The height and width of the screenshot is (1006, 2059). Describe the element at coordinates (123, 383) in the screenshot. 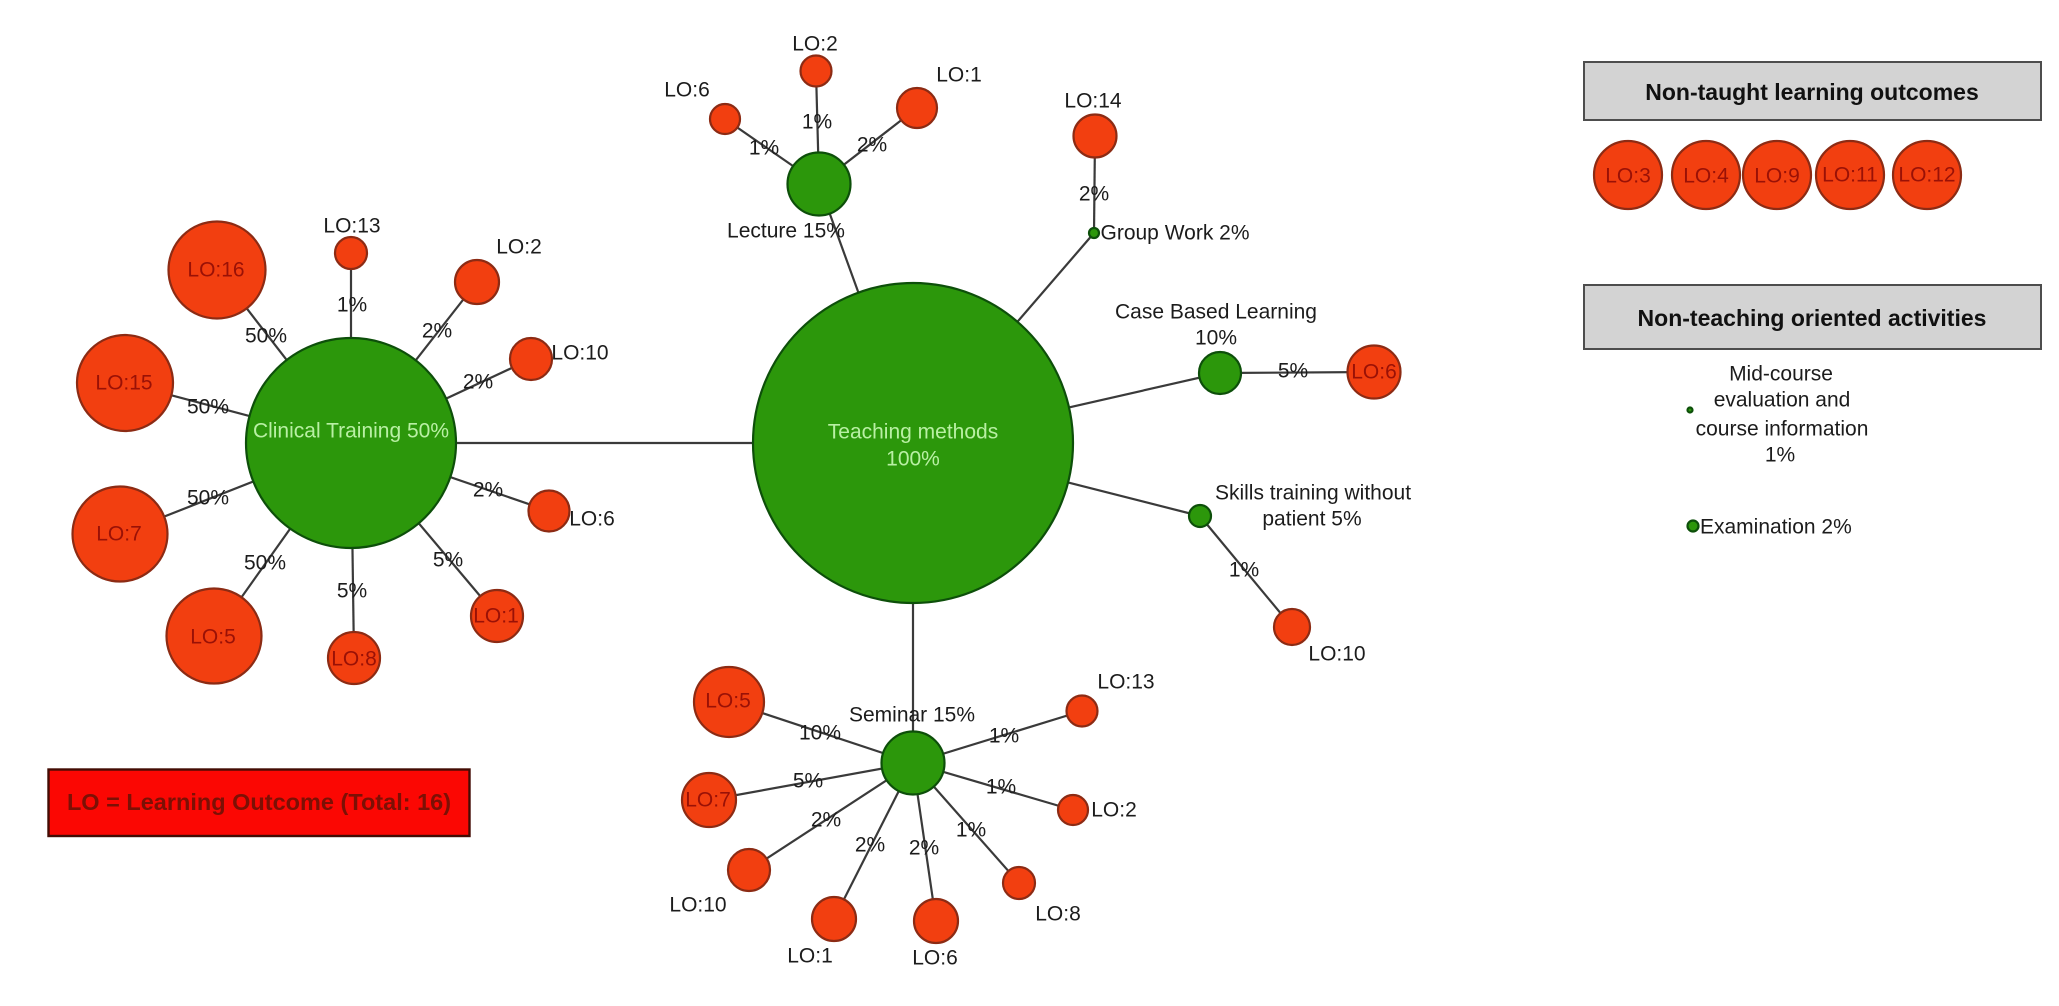

I see `svg-text: LO:15` at that location.